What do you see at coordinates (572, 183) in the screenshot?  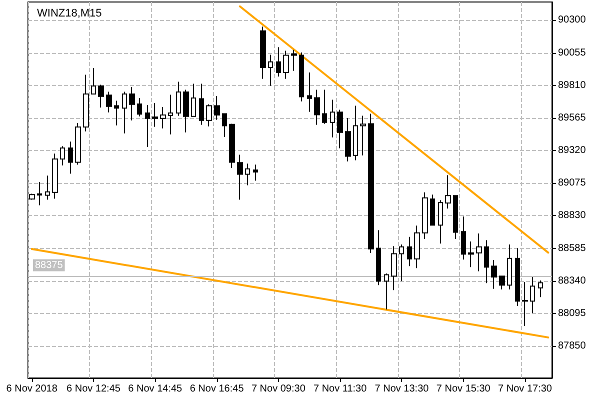 I see `y-tick-label: 89075` at bounding box center [572, 183].